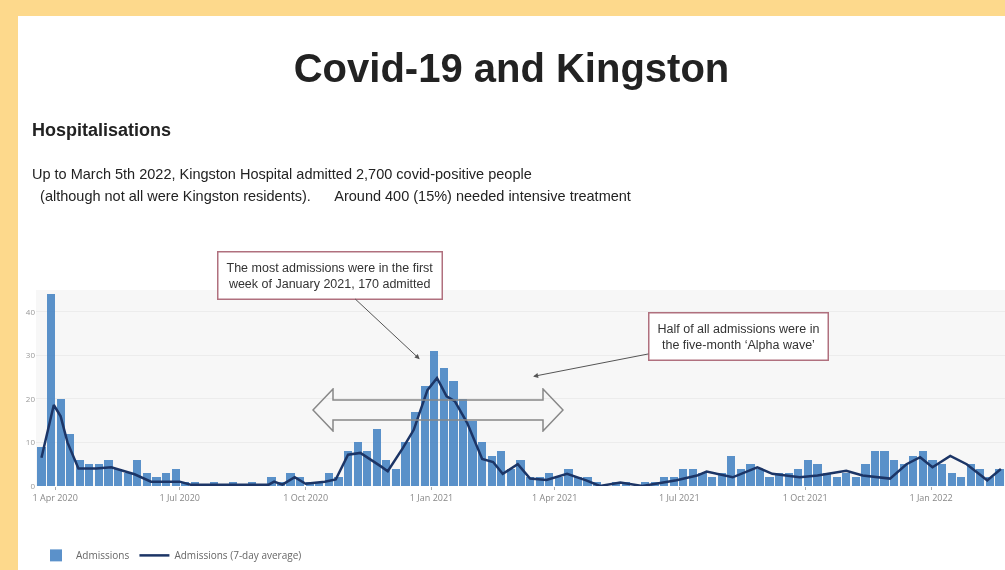 This screenshot has width=1005, height=570. Describe the element at coordinates (238, 555) in the screenshot. I see `legend-label: Admissions (7-day average)` at that location.